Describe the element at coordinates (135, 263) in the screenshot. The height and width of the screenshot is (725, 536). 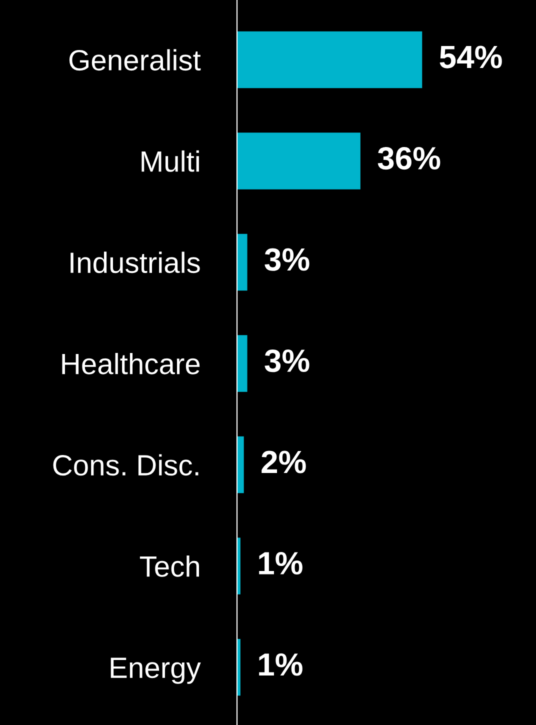
I see `y-tick-label: Industrials` at that location.